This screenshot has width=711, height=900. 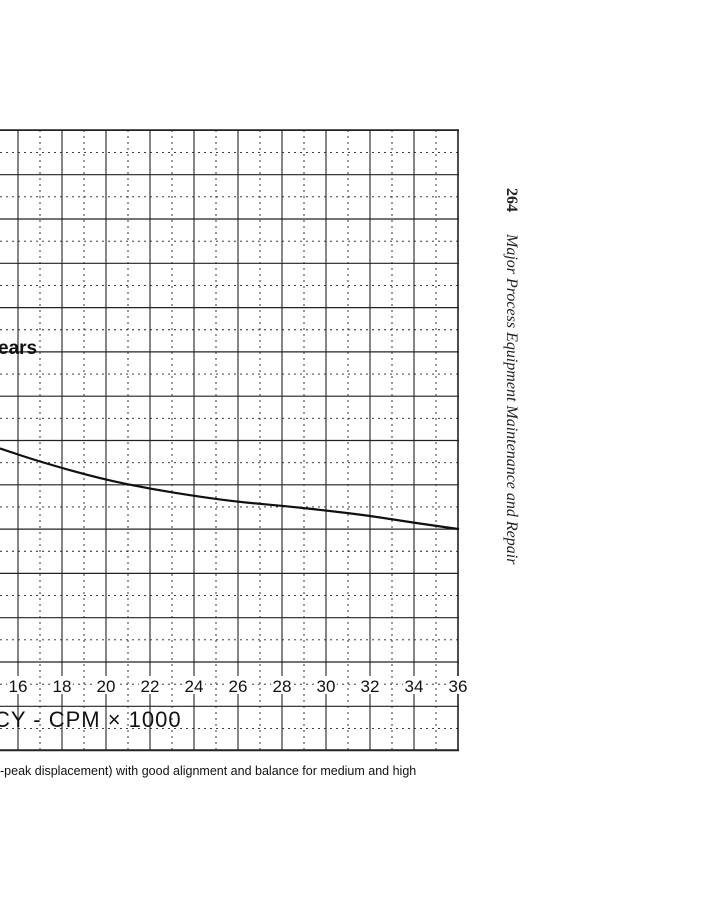 I want to click on x-tick-label: 18, so click(x=62, y=686).